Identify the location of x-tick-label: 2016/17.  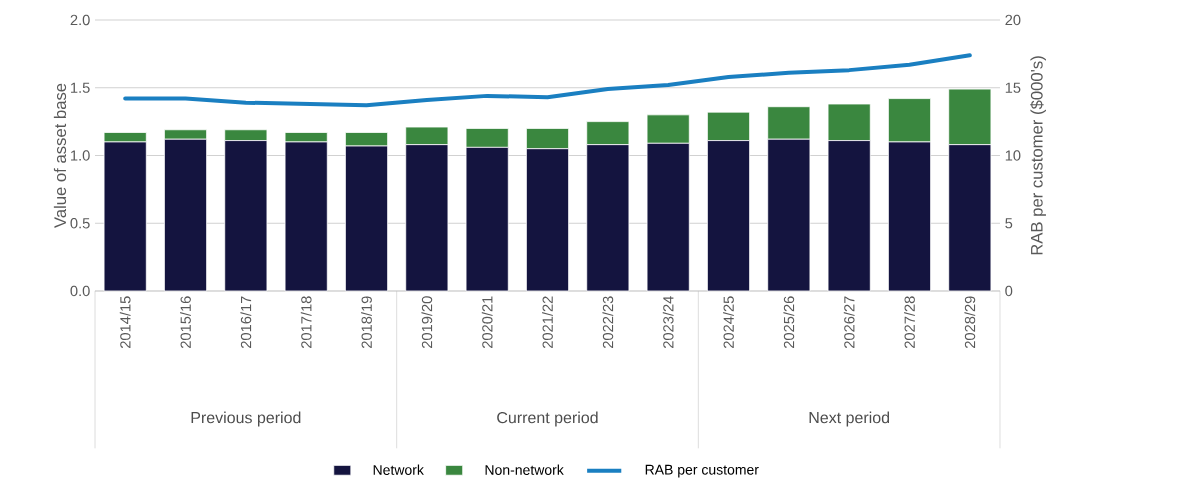
(246, 322).